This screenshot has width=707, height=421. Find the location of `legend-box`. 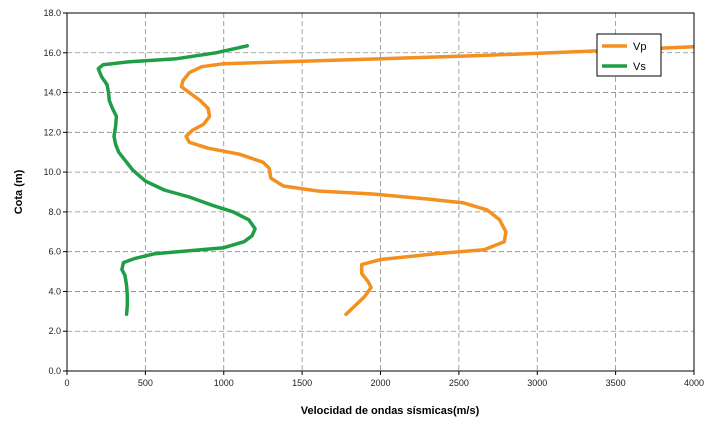

legend-box is located at coordinates (629, 55).